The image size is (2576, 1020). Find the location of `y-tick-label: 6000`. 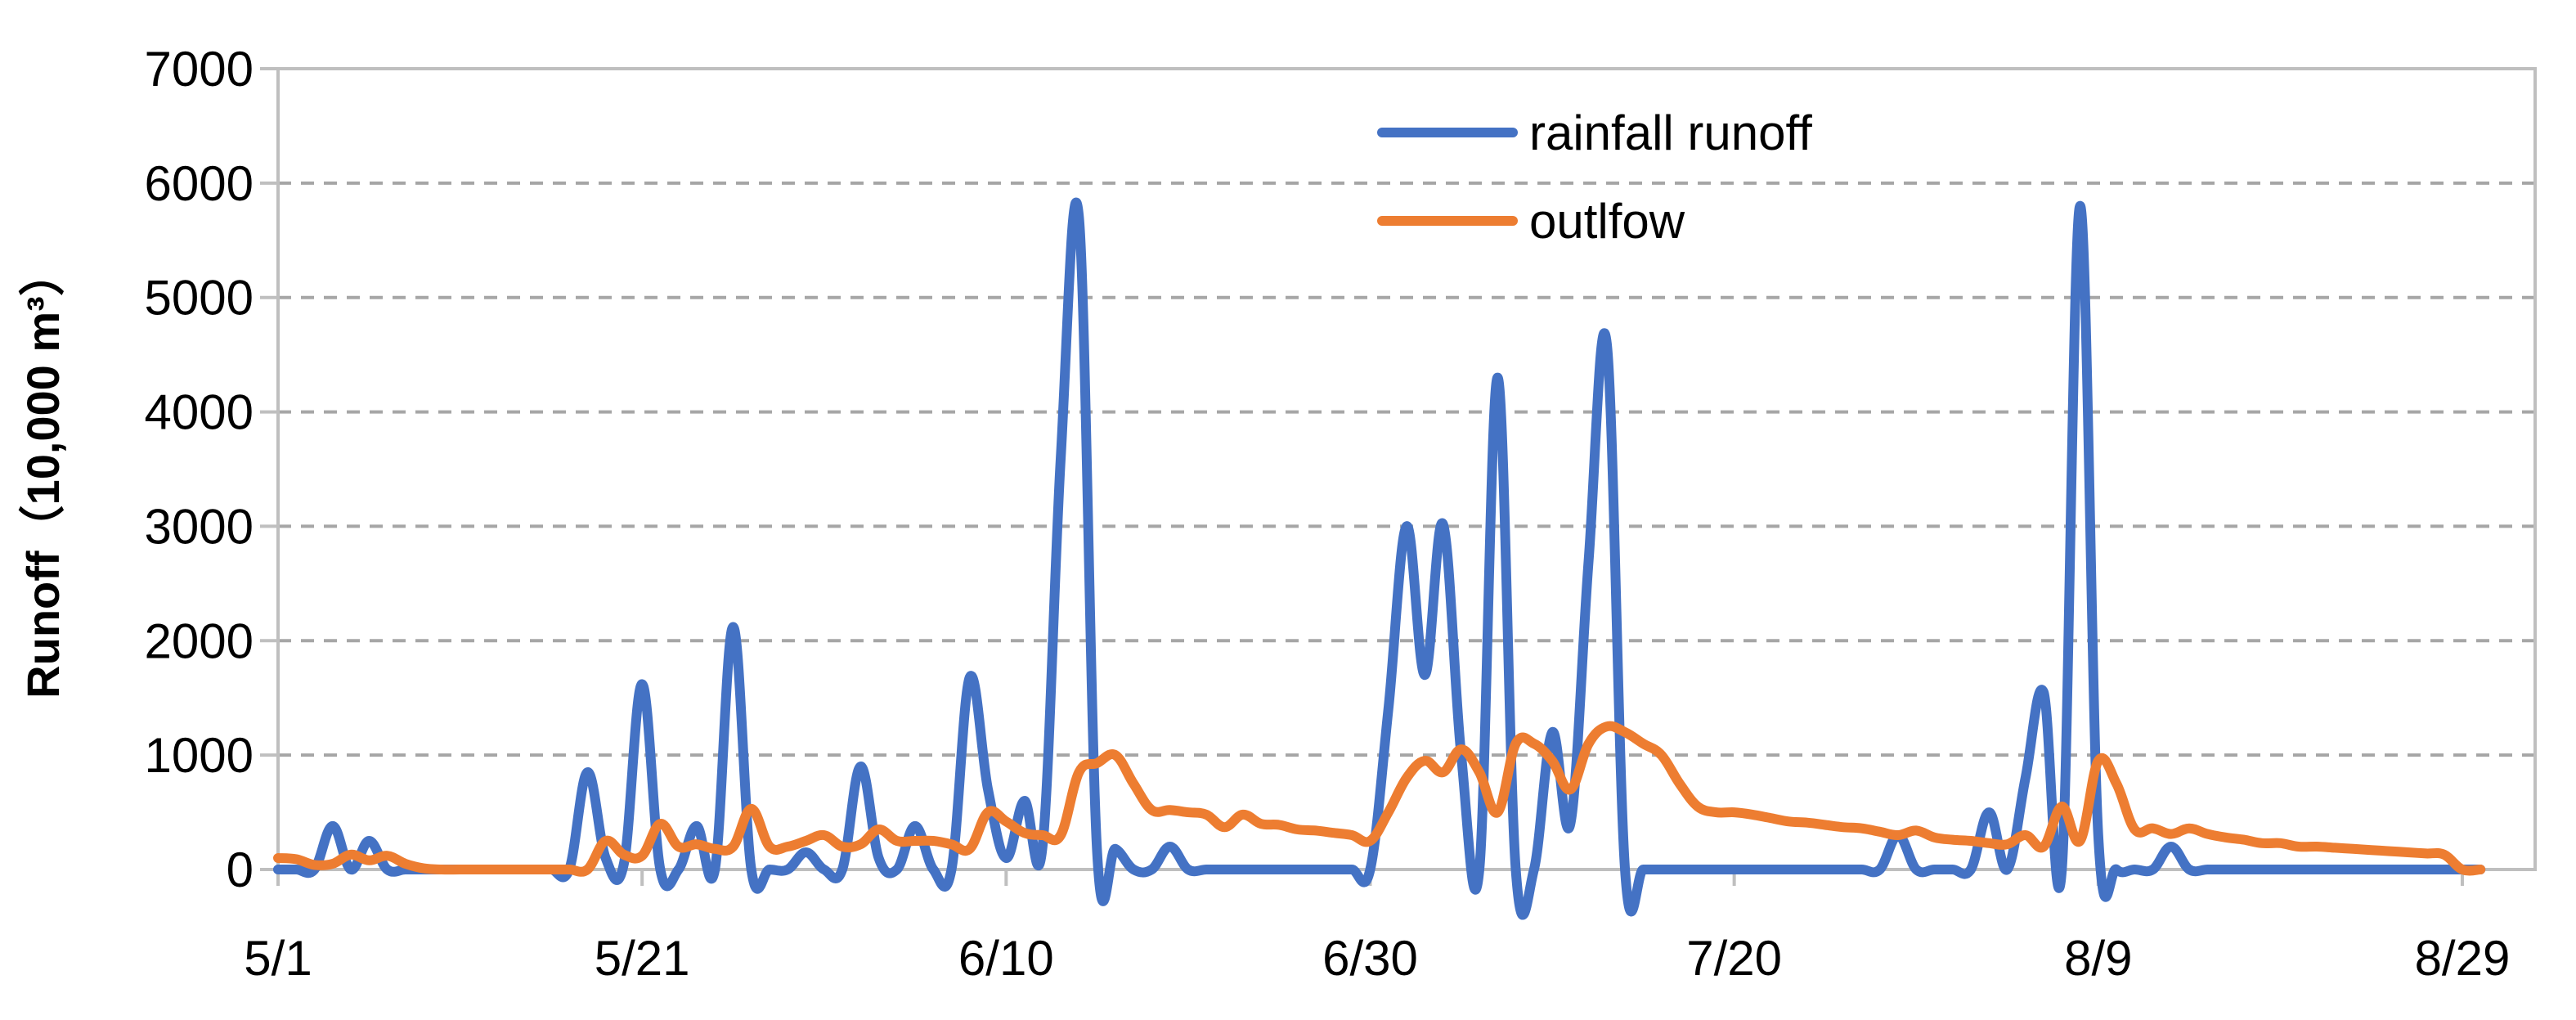

y-tick-label: 6000 is located at coordinates (200, 184).